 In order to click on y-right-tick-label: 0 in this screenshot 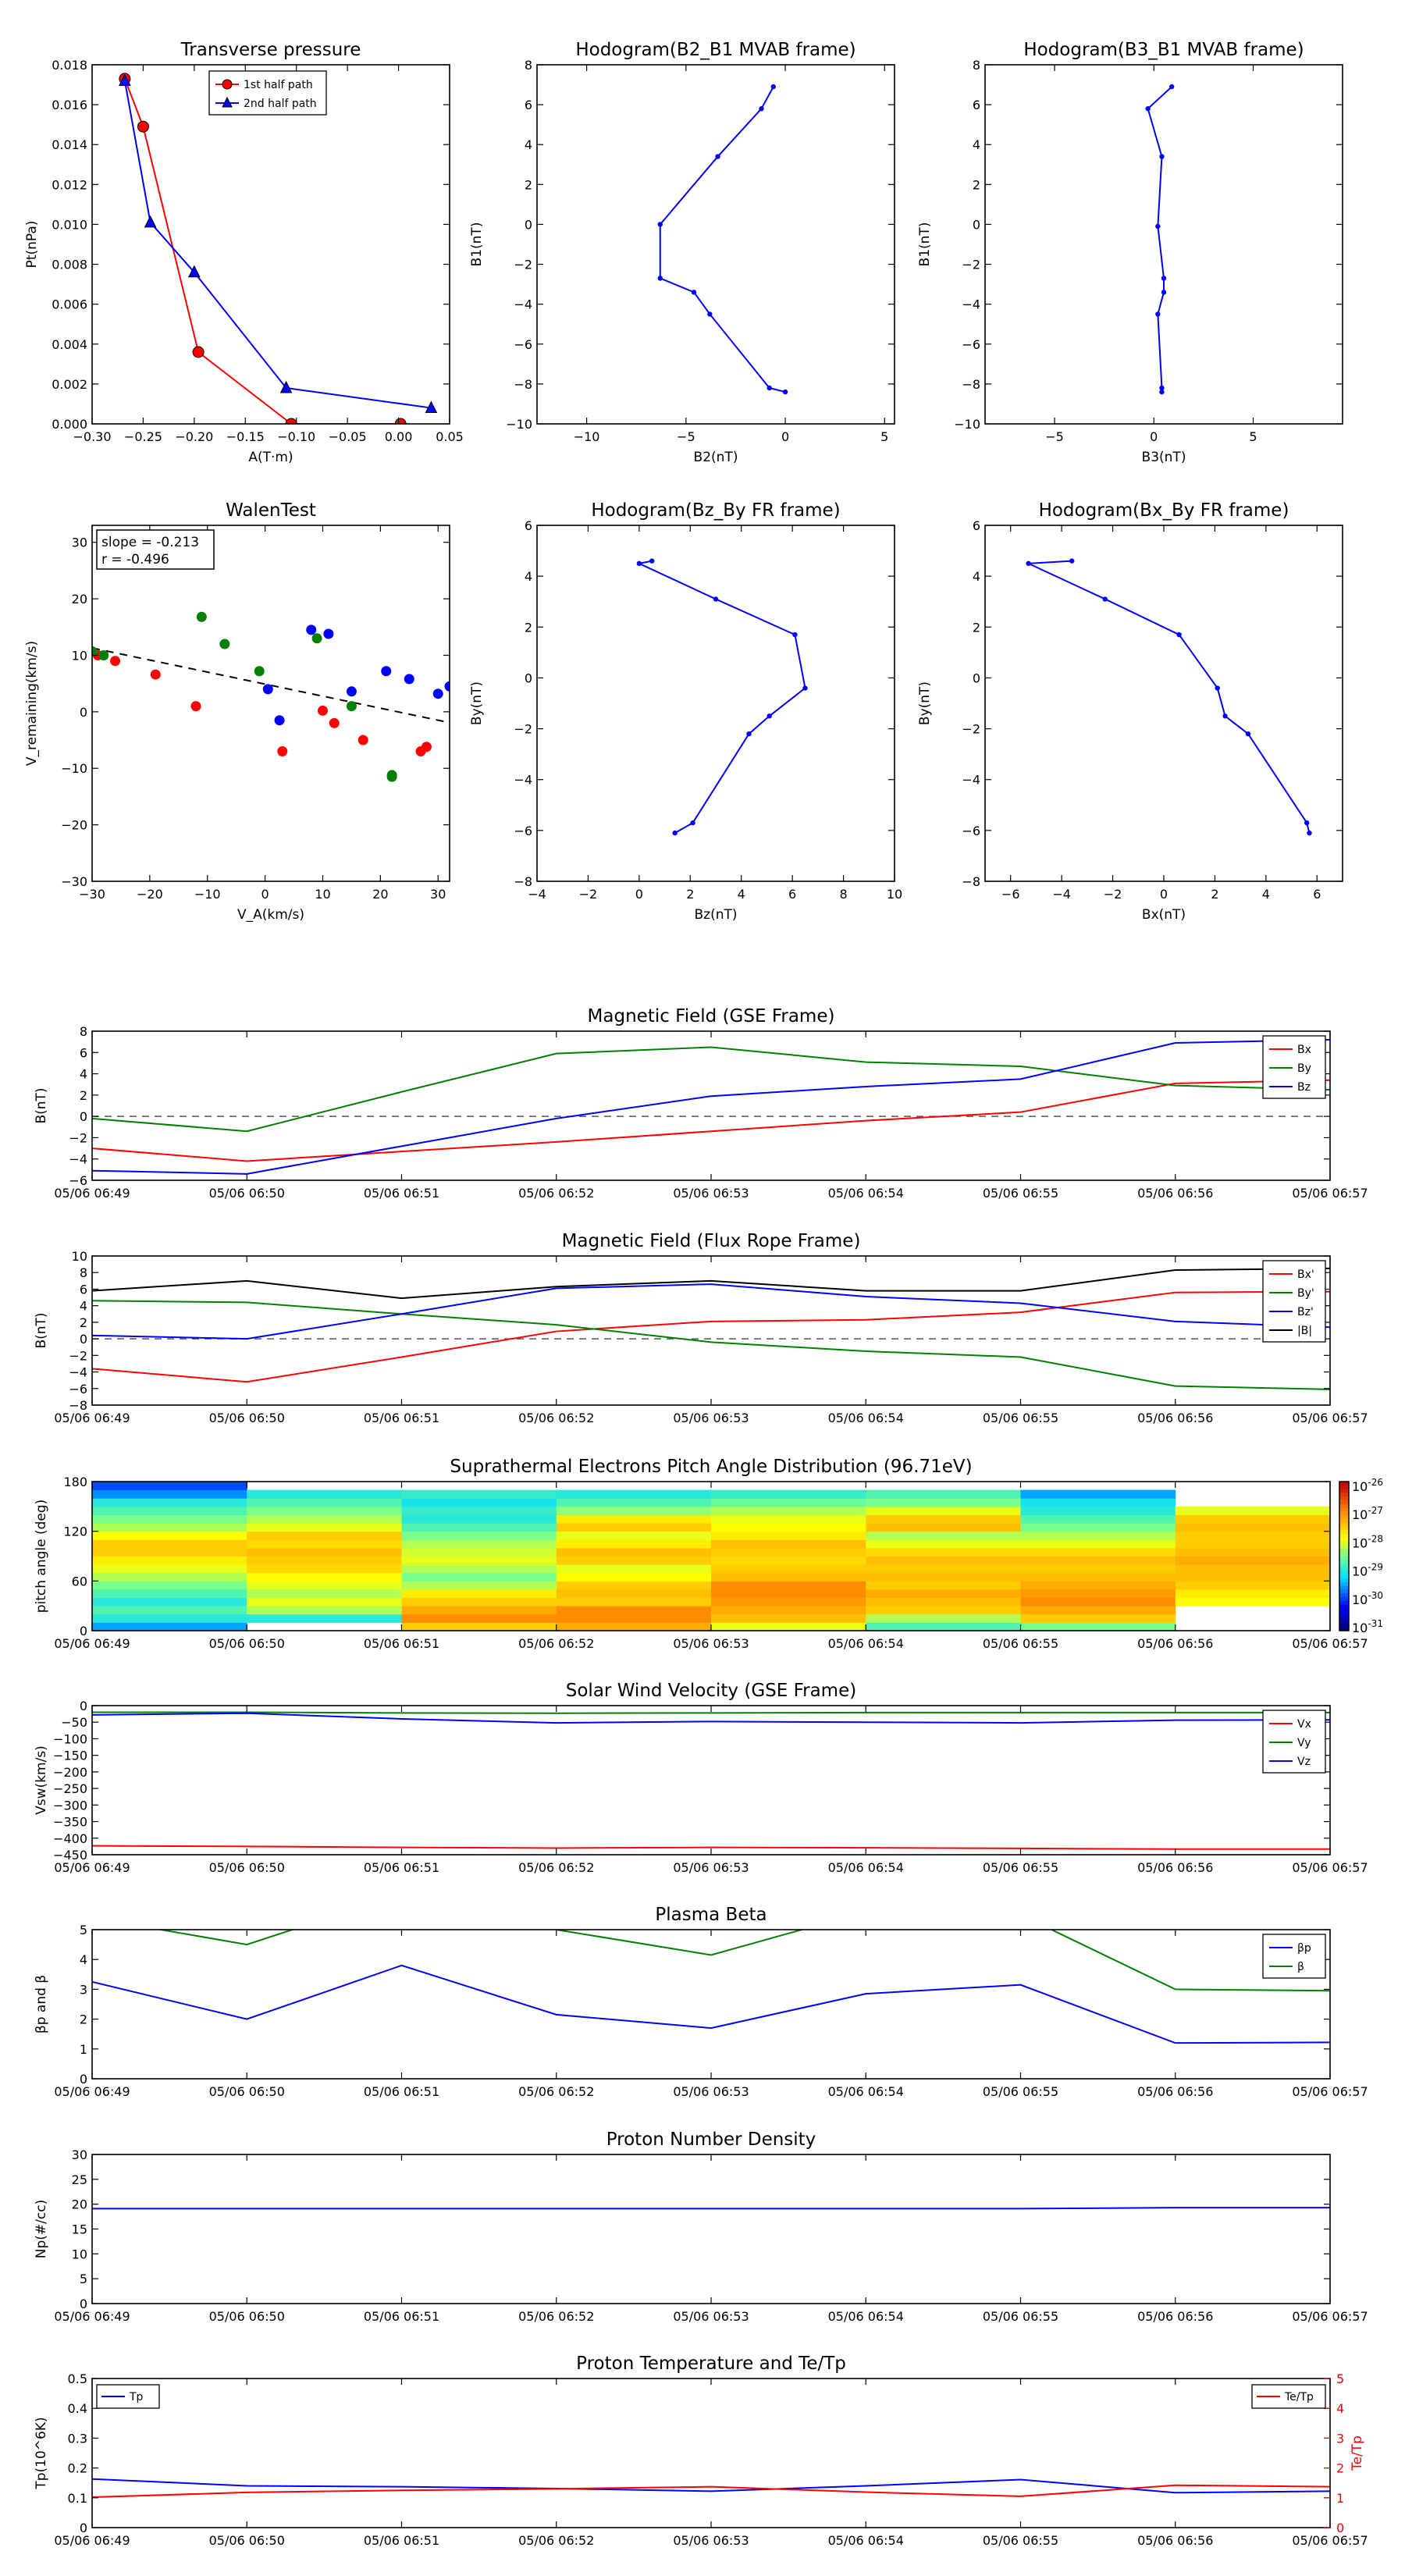, I will do `click(1340, 2528)`.